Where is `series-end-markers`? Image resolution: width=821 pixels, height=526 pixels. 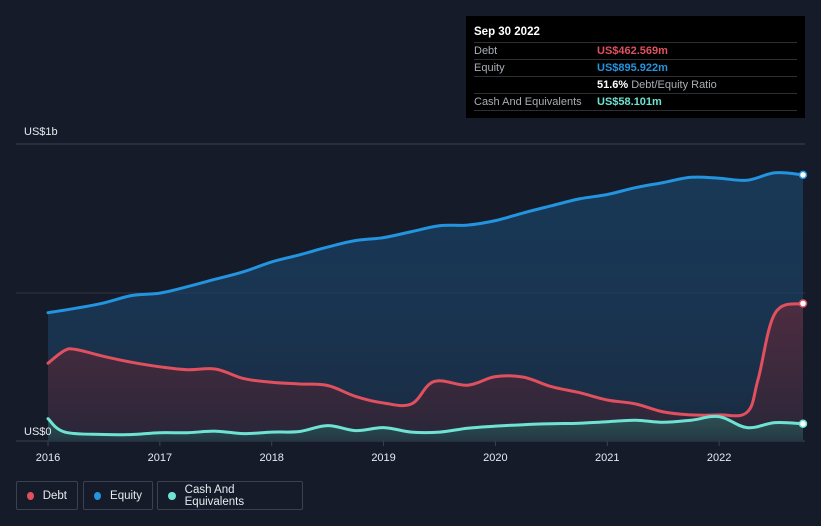
series-end-markers is located at coordinates (803, 299).